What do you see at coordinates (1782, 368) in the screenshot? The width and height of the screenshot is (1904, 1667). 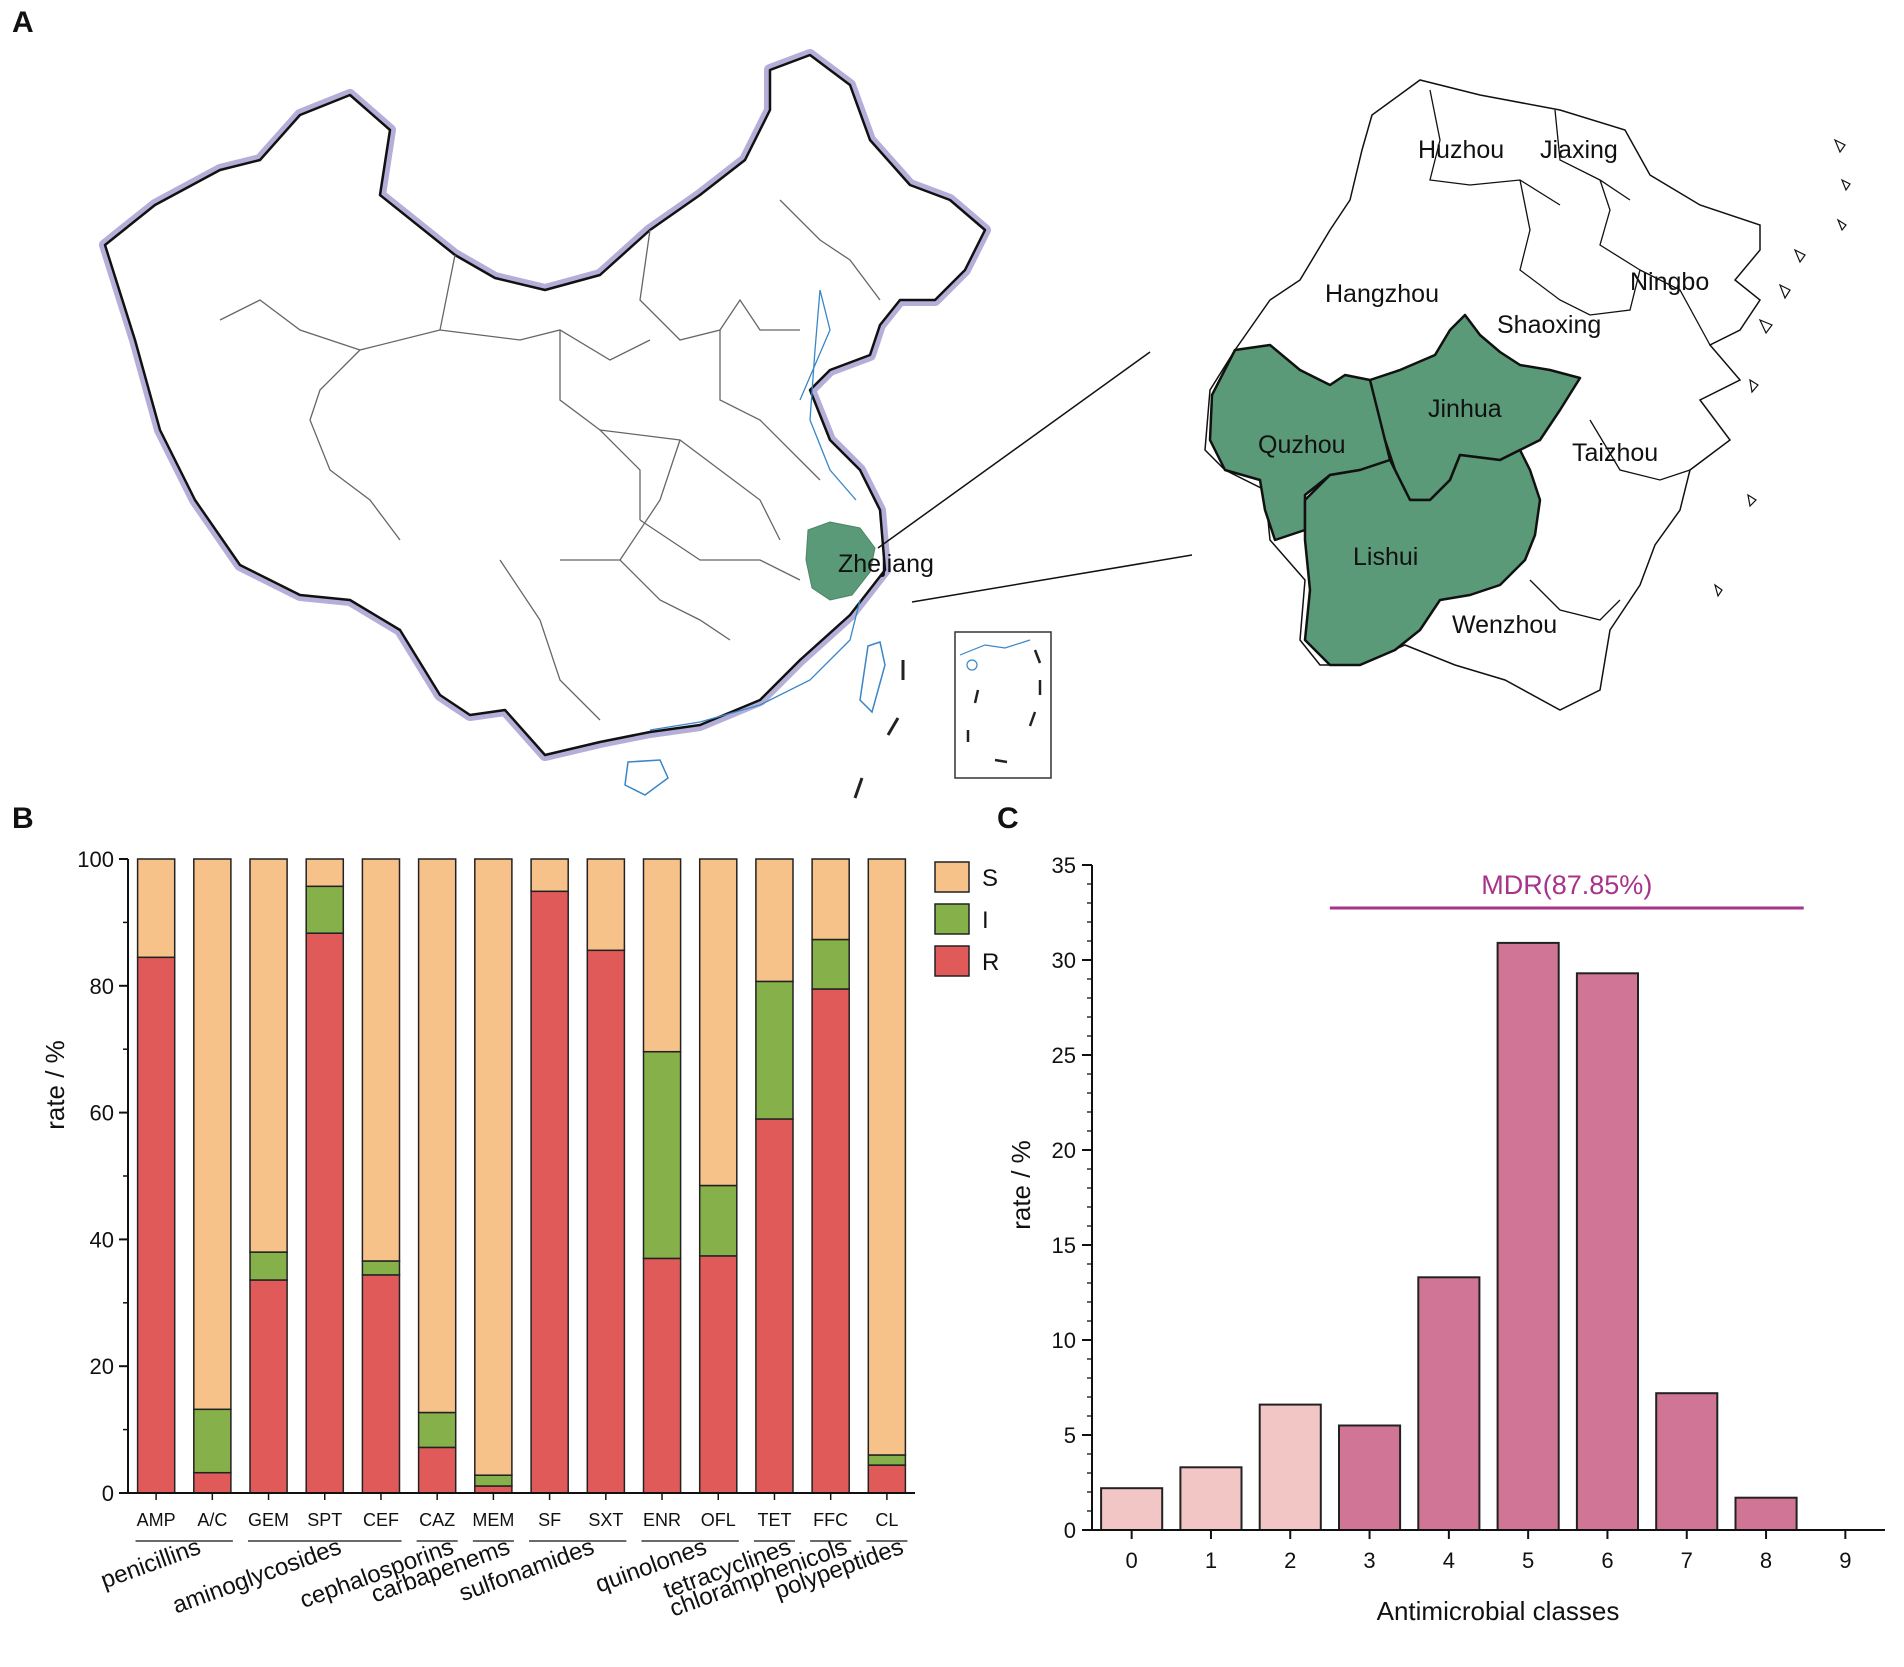 I see `offshore-islands` at bounding box center [1782, 368].